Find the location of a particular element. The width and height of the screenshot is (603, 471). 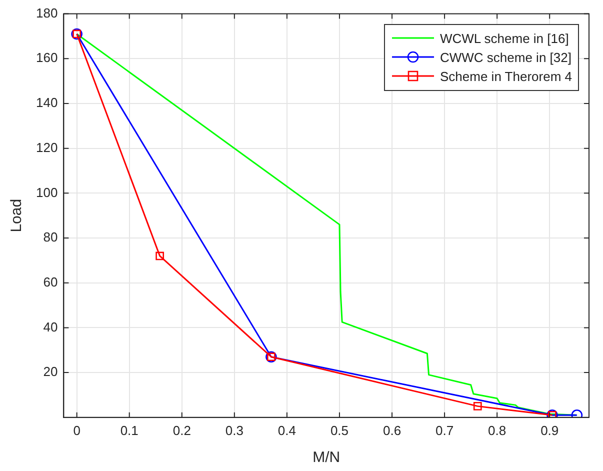

x-tick-label: 0.1 is located at coordinates (129, 430).